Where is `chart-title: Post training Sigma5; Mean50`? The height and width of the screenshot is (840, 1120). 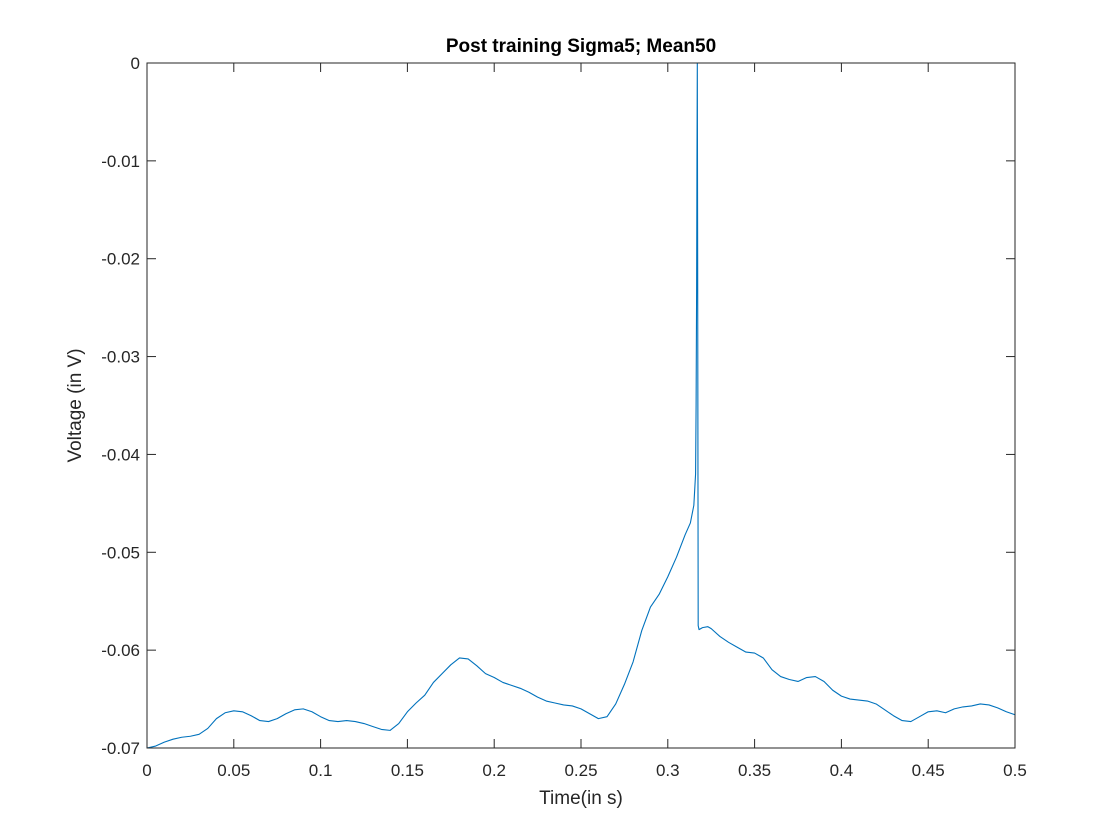
chart-title: Post training Sigma5; Mean50 is located at coordinates (581, 46).